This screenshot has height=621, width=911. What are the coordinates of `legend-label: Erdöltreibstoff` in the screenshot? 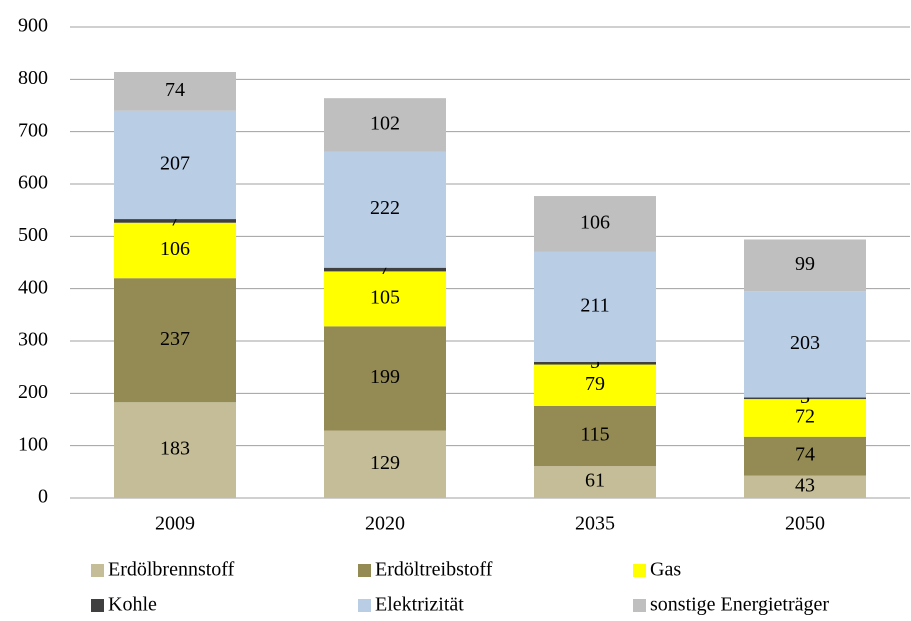 It's located at (434, 570).